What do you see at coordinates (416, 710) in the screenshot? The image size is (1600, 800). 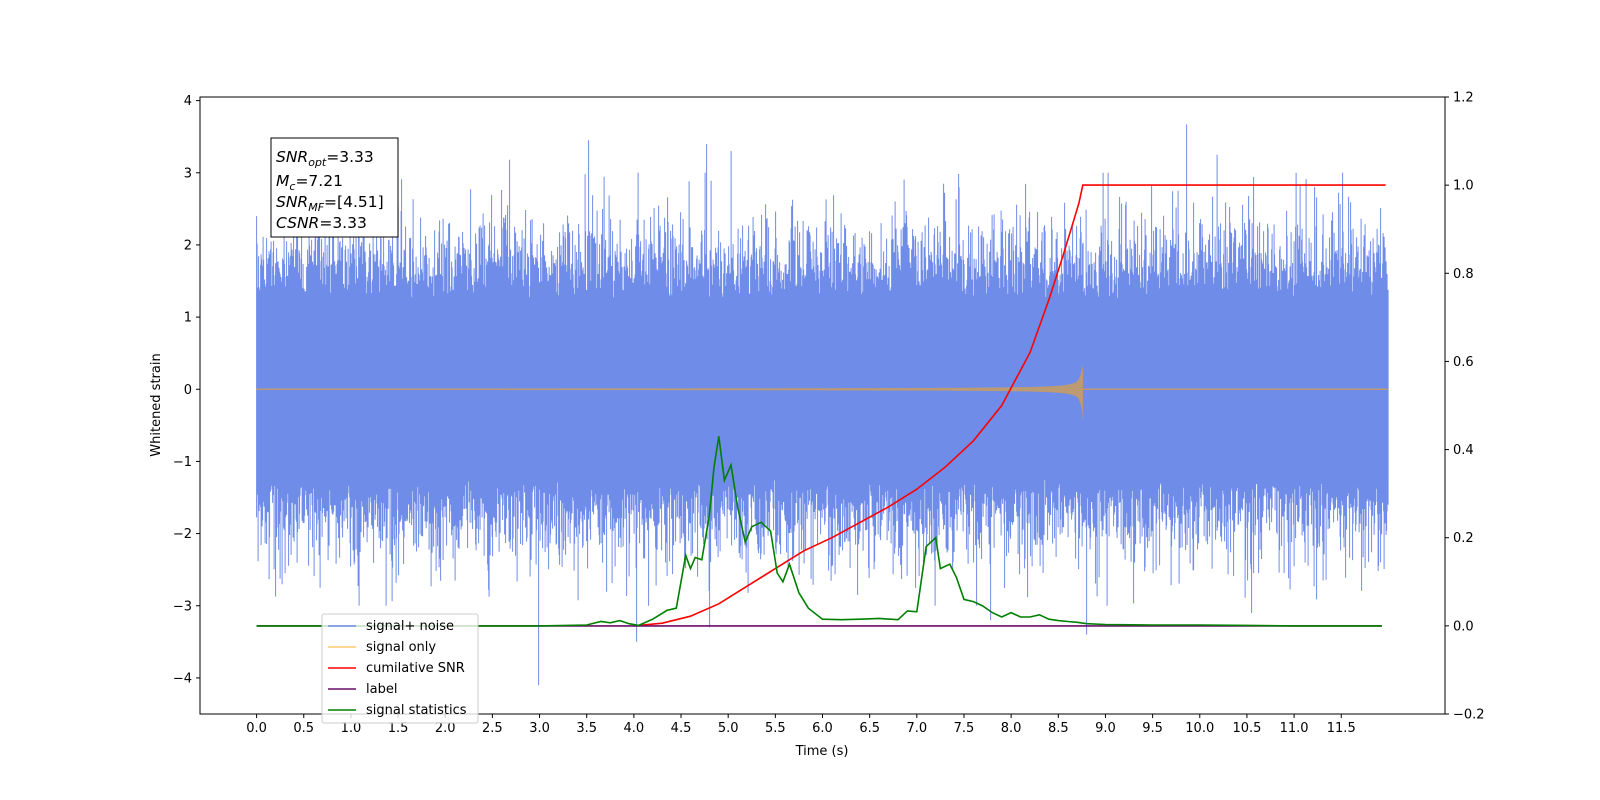 I see `legend-label: signal statistics` at bounding box center [416, 710].